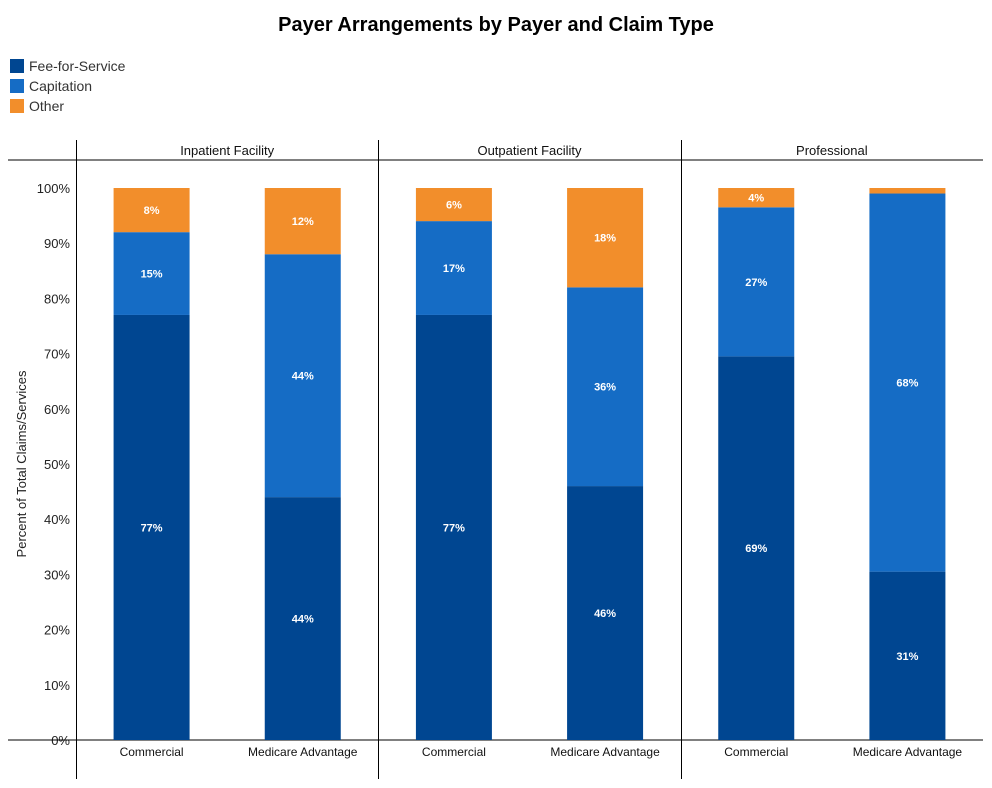  Describe the element at coordinates (57, 574) in the screenshot. I see `y-tick-label-30: 30%` at that location.